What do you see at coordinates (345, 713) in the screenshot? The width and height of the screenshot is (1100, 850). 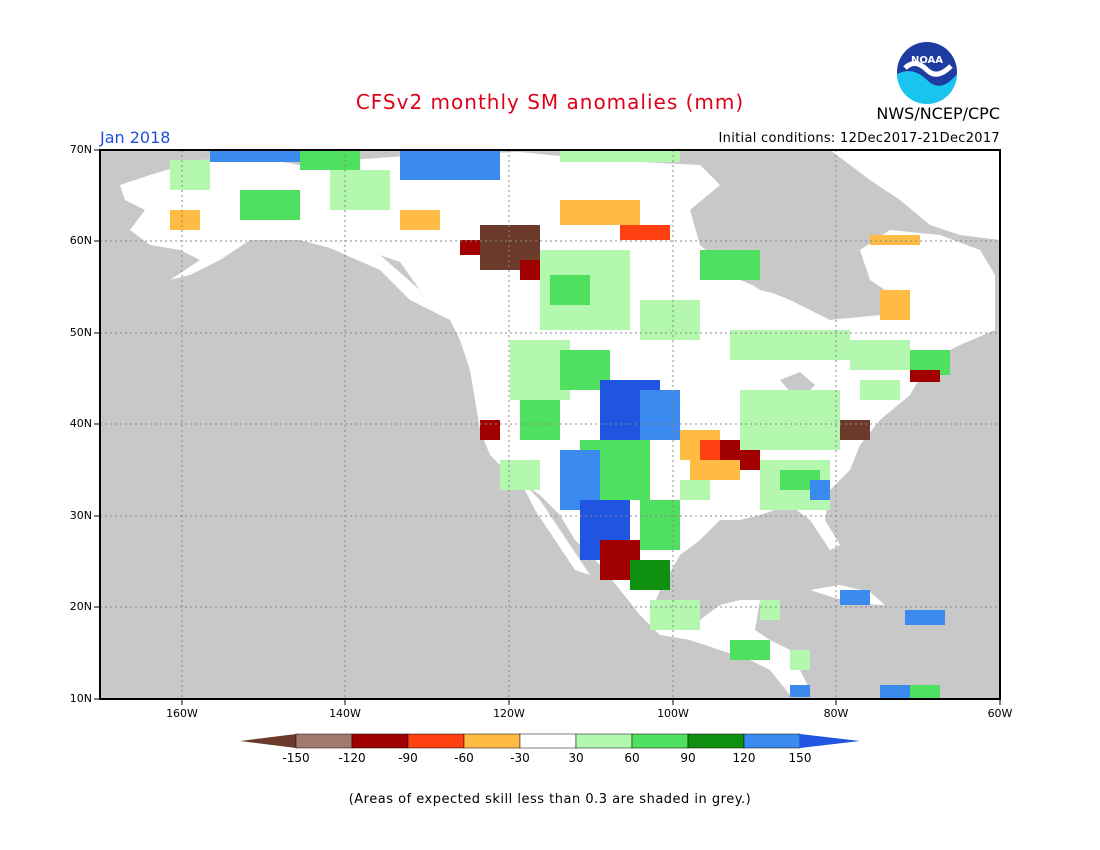 I see `lon-label: 140W` at bounding box center [345, 713].